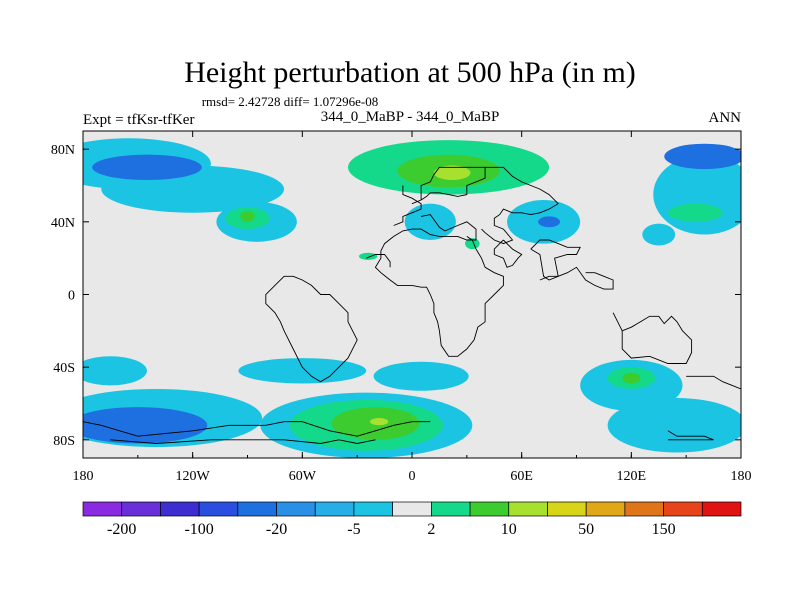  I want to click on colorbar-label: -5, so click(353, 529).